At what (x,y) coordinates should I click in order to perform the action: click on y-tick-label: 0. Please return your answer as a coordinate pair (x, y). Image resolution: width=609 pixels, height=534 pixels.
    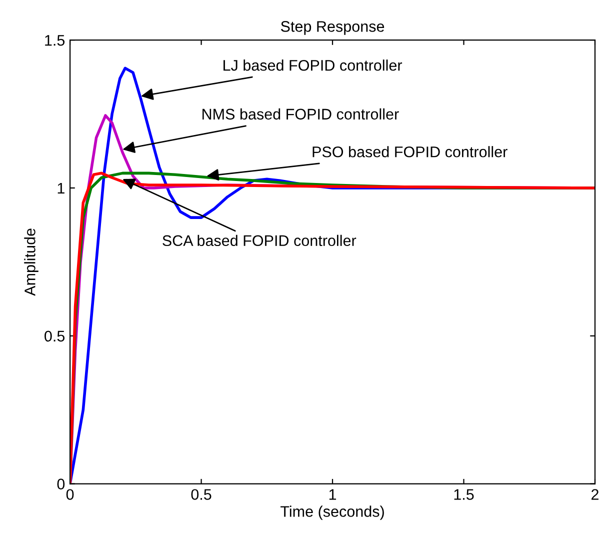
    Looking at the image, I should click on (61, 484).